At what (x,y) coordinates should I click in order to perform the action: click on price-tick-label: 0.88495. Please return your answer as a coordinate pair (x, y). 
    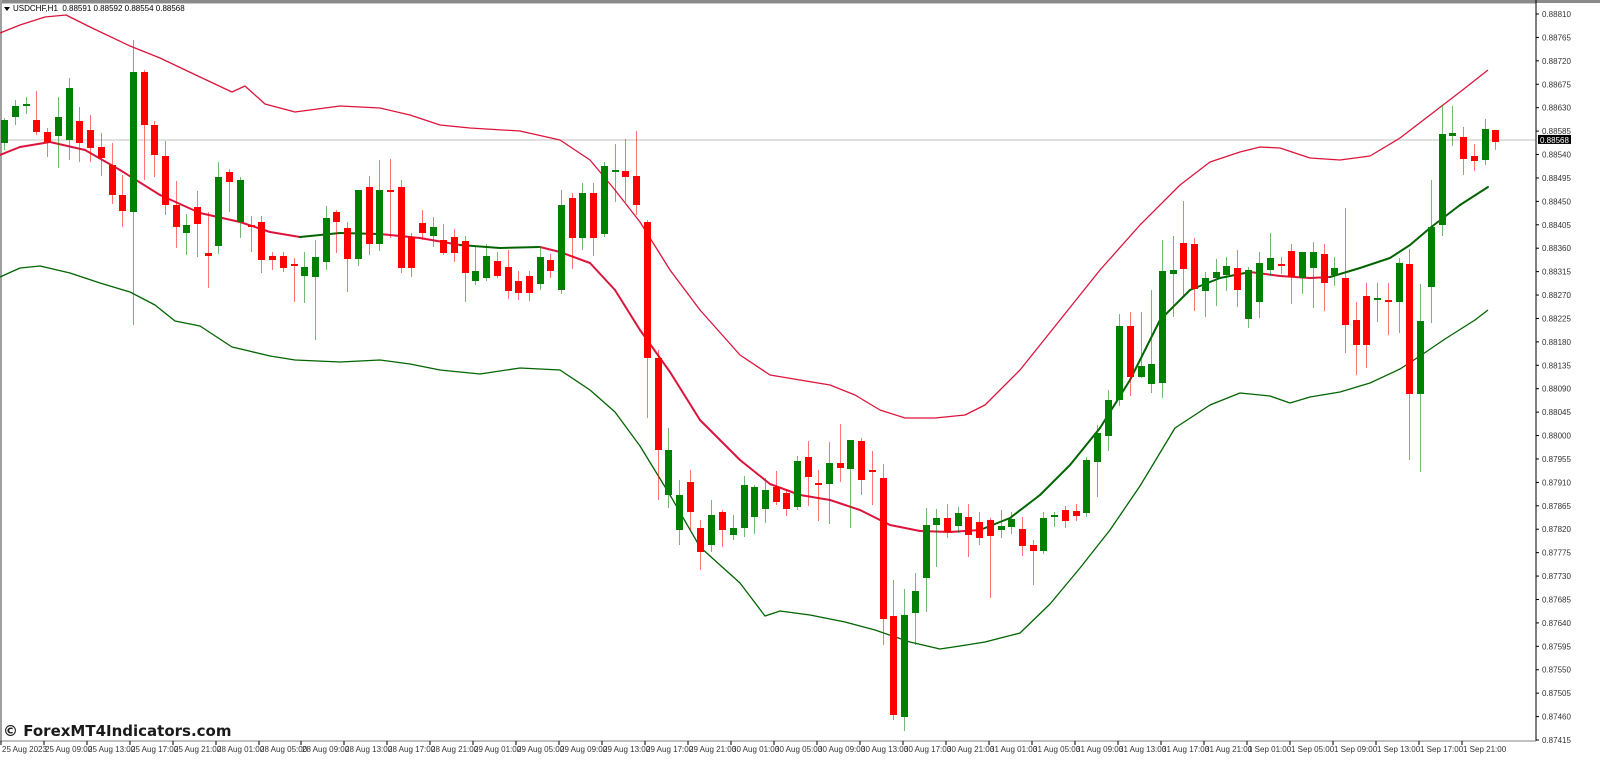
    Looking at the image, I should click on (1556, 178).